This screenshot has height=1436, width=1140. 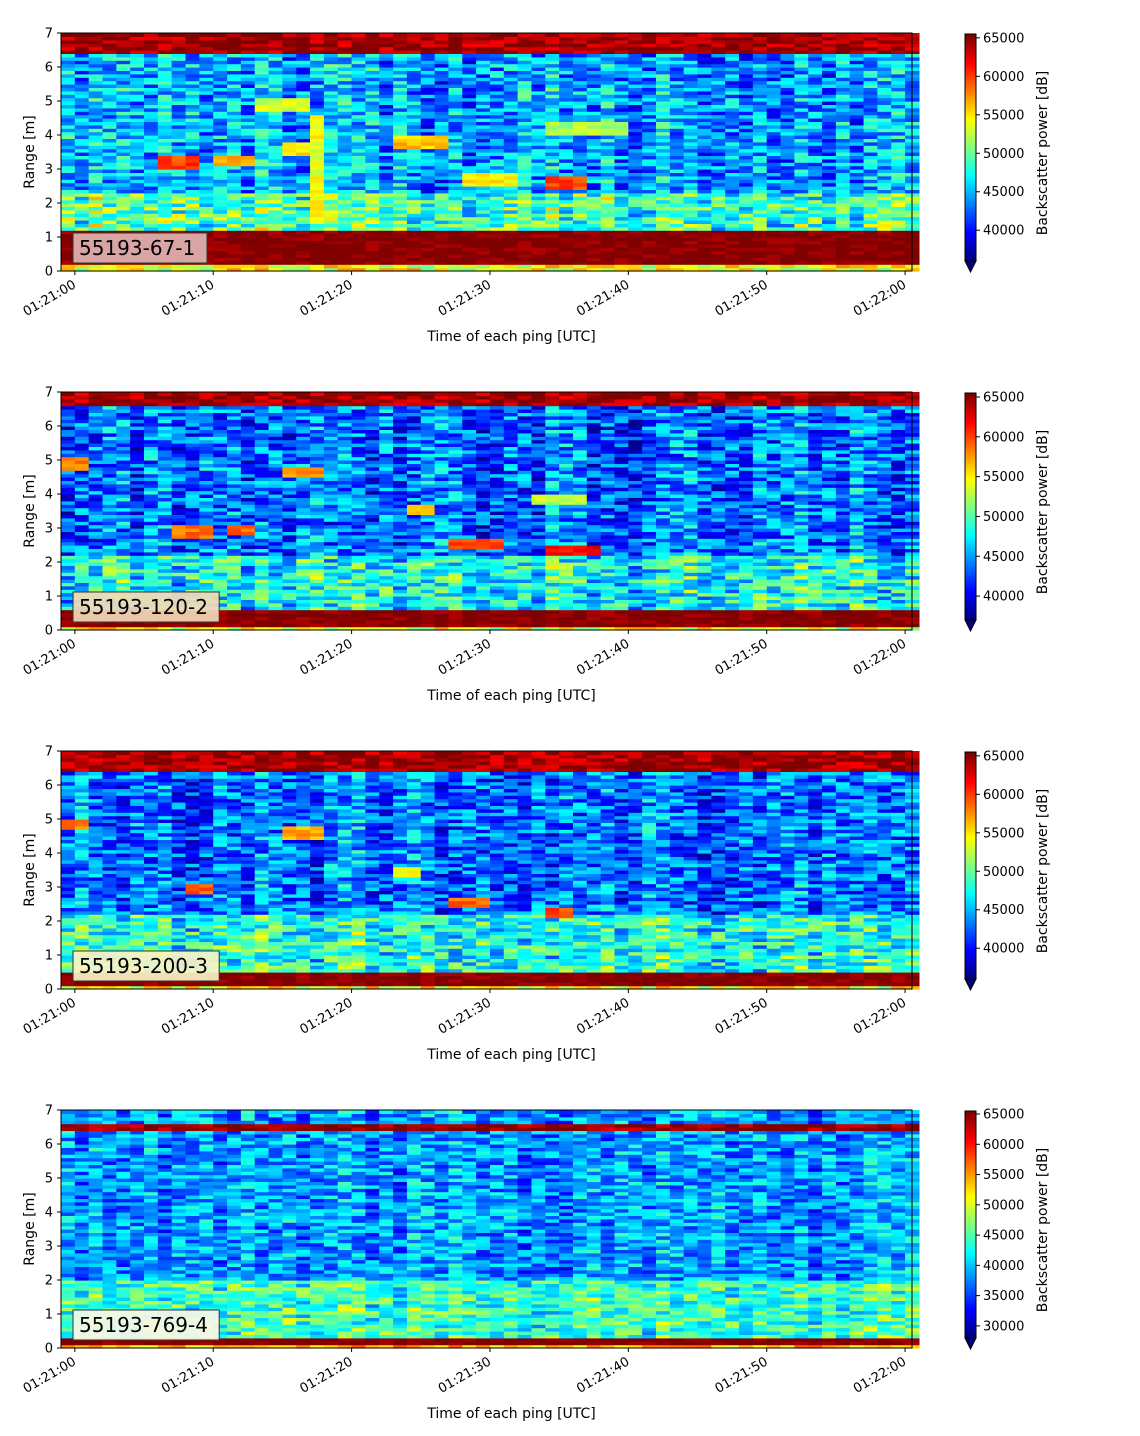 I want to click on colorbar-tick-label: 45000, so click(x=1003, y=192).